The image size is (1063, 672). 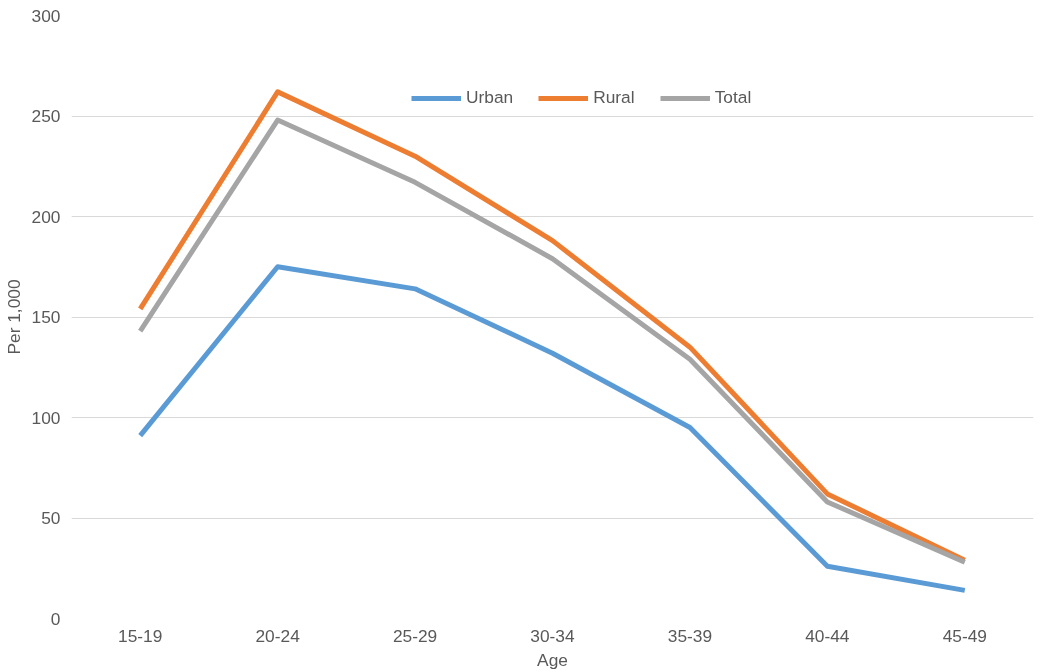 I want to click on x-axis-title: Age, so click(x=552, y=659).